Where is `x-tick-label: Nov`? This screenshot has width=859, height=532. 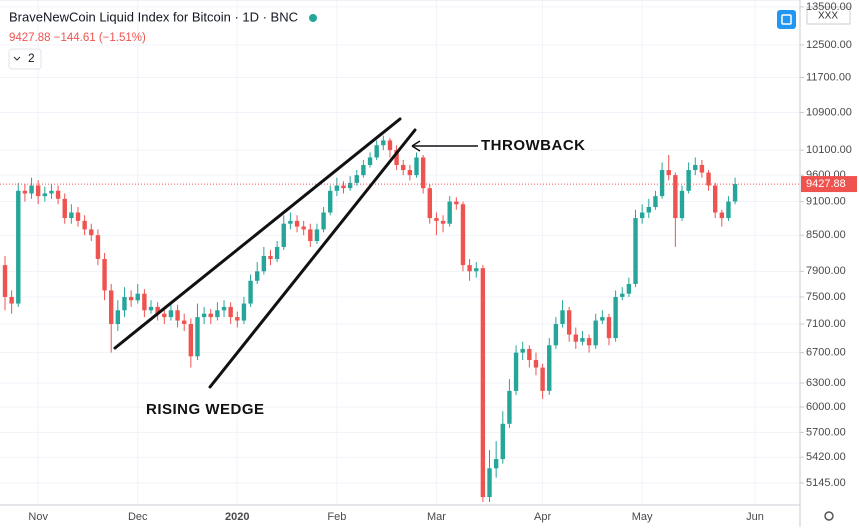 x-tick-label: Nov is located at coordinates (38, 517).